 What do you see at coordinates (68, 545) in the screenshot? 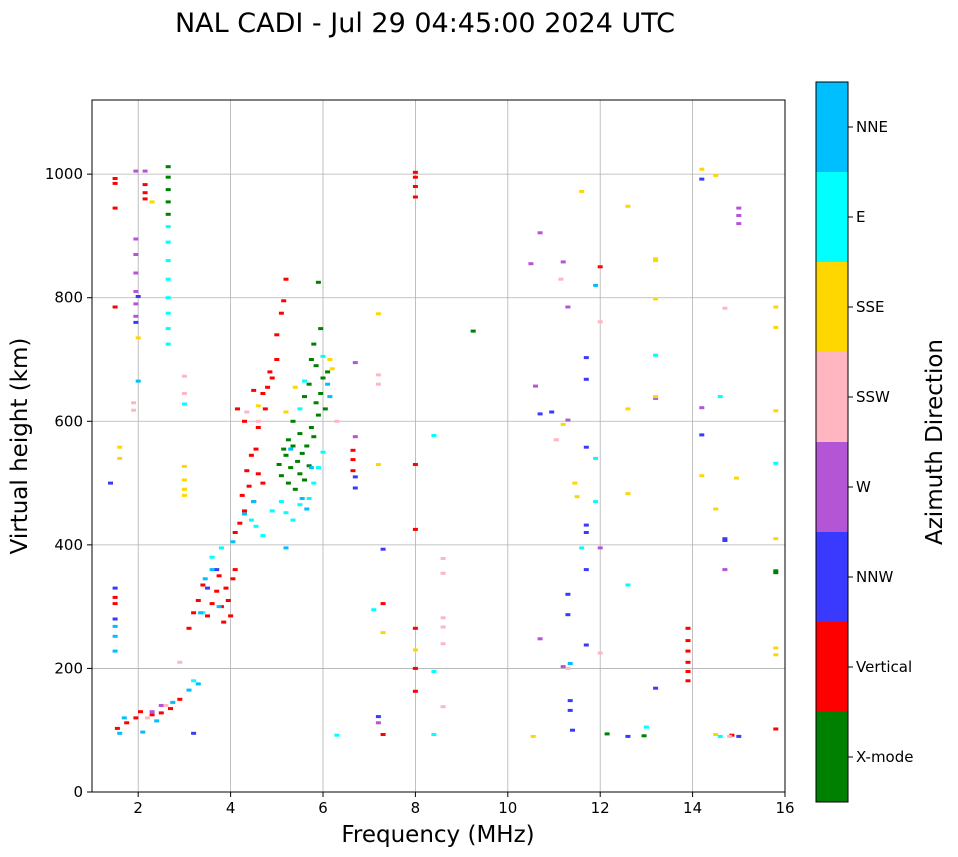
I see `y-tick-label: 400` at bounding box center [68, 545].